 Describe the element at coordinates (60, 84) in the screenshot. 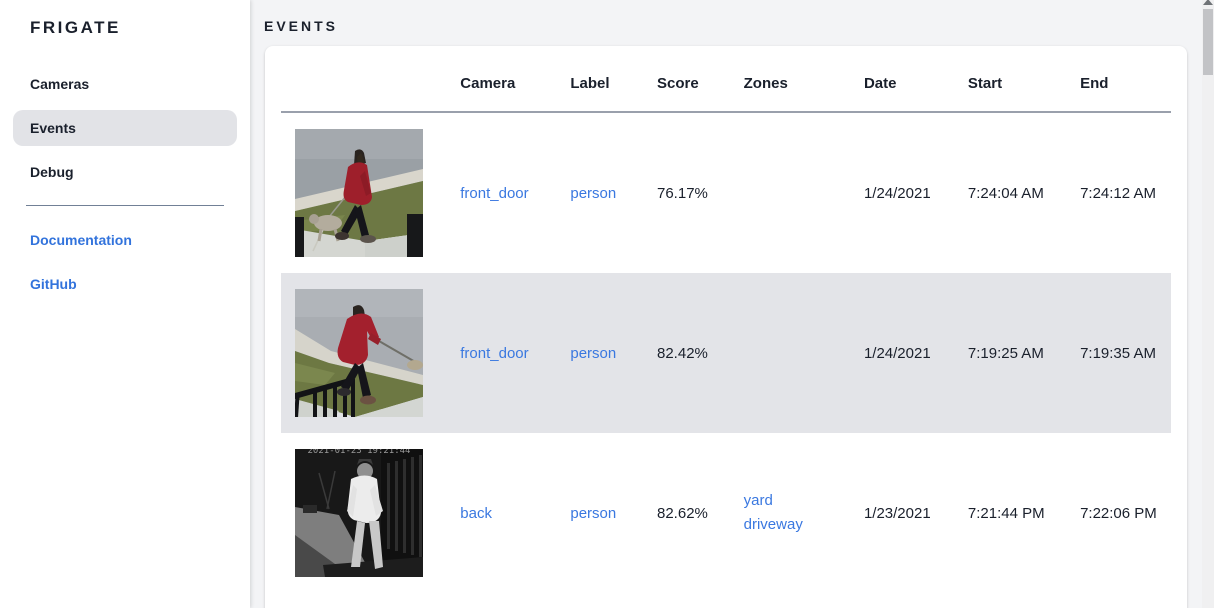

I see `sidebar-item-label: Cameras` at that location.